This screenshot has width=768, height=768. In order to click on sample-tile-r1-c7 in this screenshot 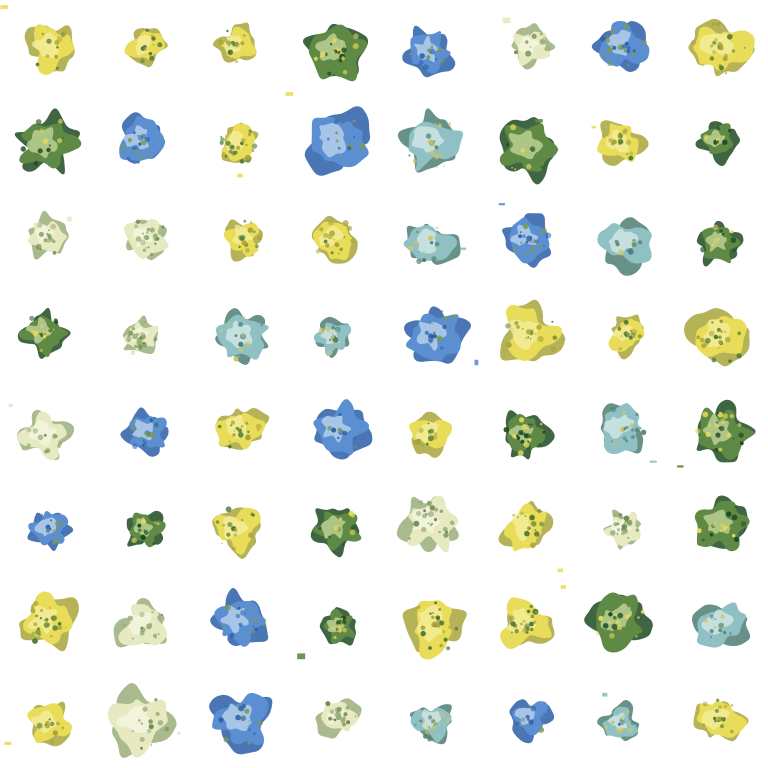, I will do `click(620, 46)`.